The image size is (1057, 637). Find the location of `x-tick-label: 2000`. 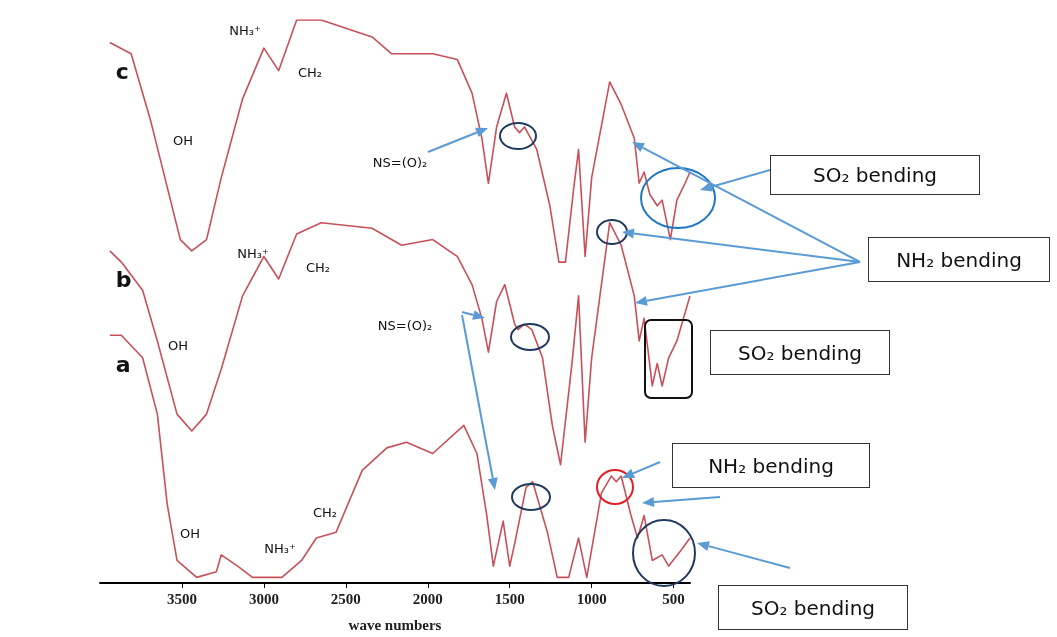

x-tick-label: 2000 is located at coordinates (427, 598).